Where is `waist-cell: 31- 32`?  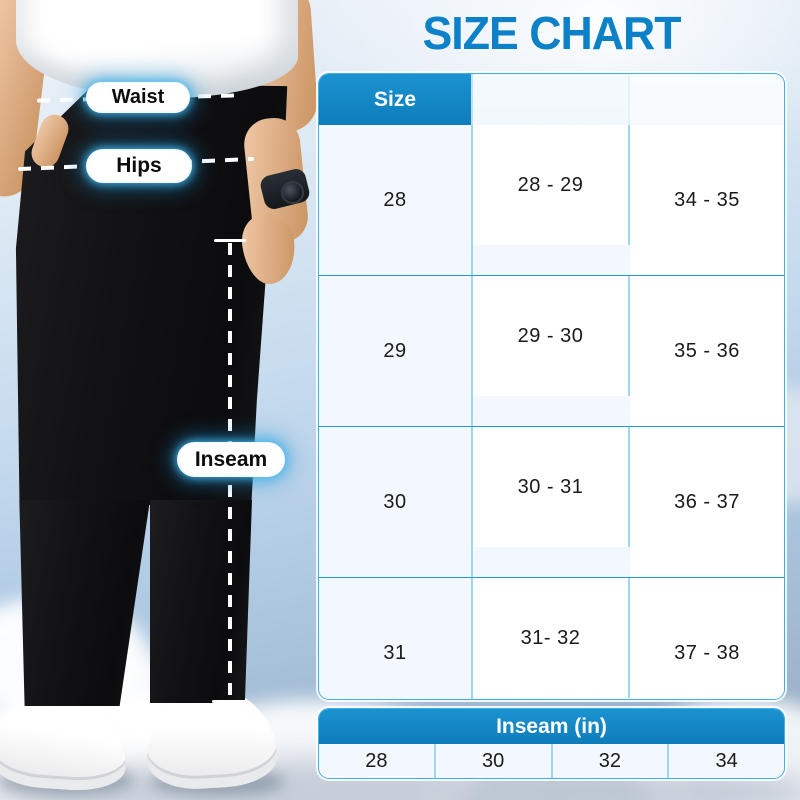
waist-cell: 31- 32 is located at coordinates (551, 638).